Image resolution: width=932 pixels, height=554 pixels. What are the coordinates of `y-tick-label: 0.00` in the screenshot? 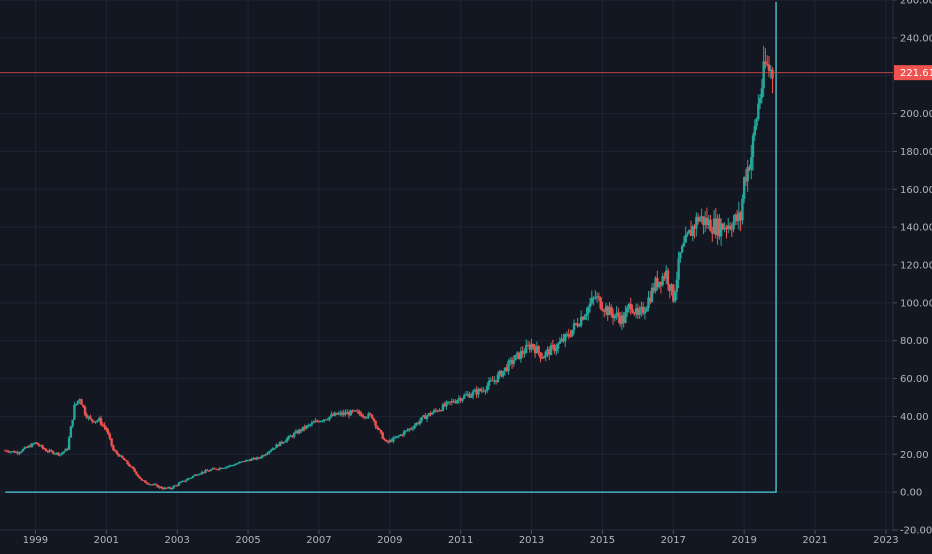 It's located at (911, 493).